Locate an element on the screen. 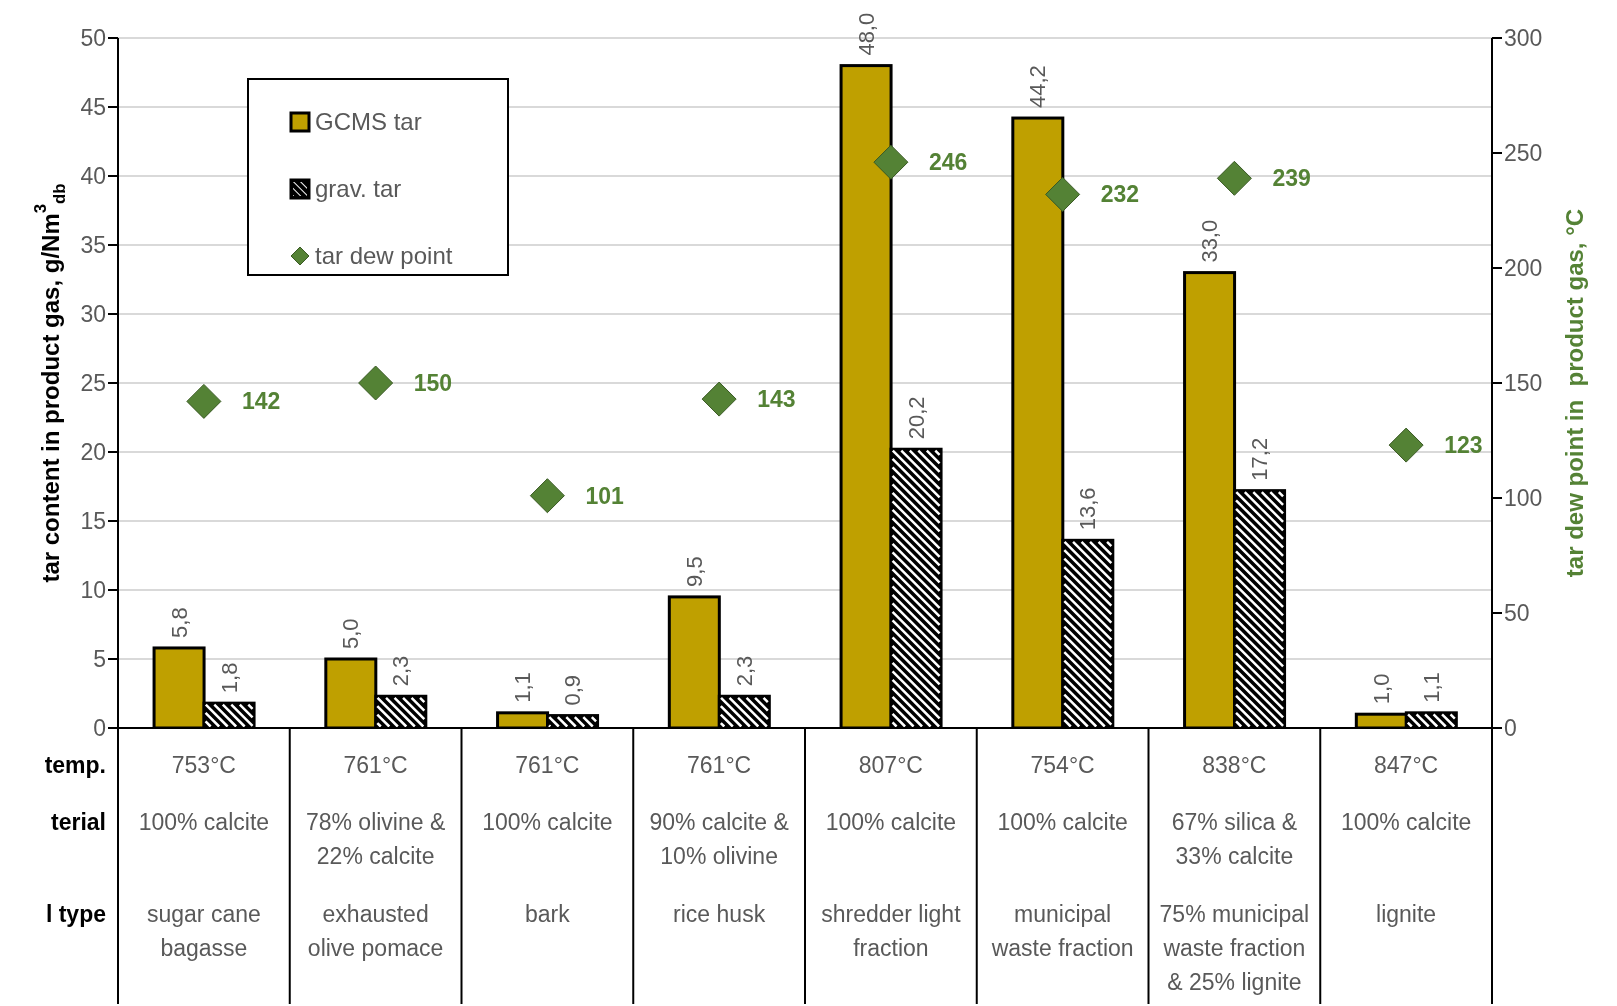 The image size is (1617, 1006). data-label: 33,0 is located at coordinates (1210, 241).